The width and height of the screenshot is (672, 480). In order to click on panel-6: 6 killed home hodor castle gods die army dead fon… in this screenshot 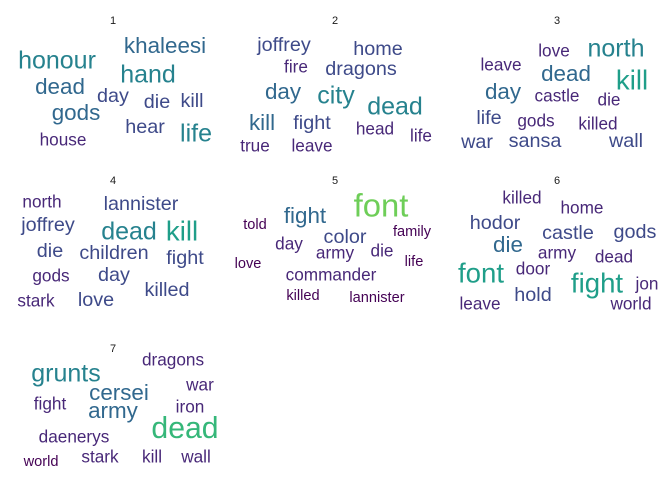, I will do `click(558, 244)`.